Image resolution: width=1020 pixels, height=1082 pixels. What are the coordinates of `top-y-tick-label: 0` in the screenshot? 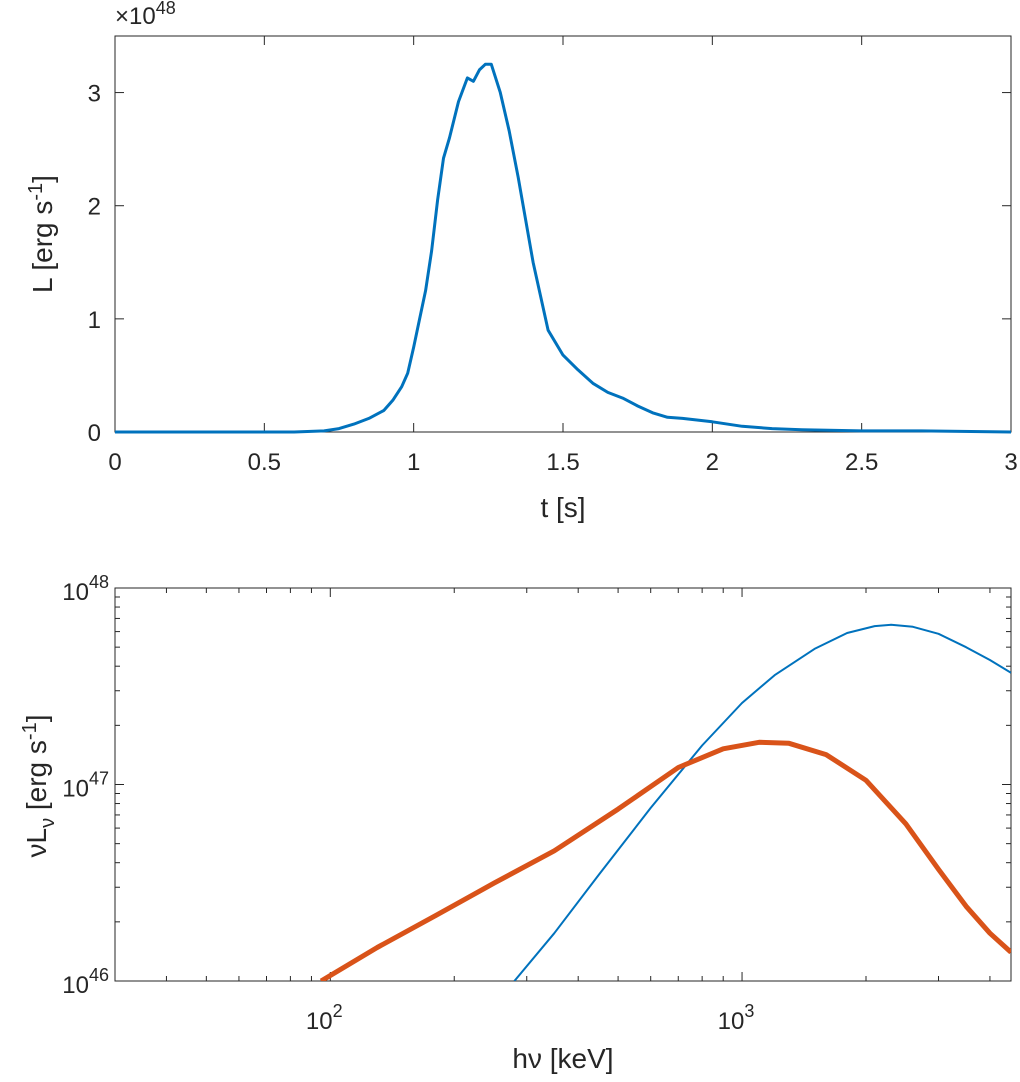 It's located at (94, 433).